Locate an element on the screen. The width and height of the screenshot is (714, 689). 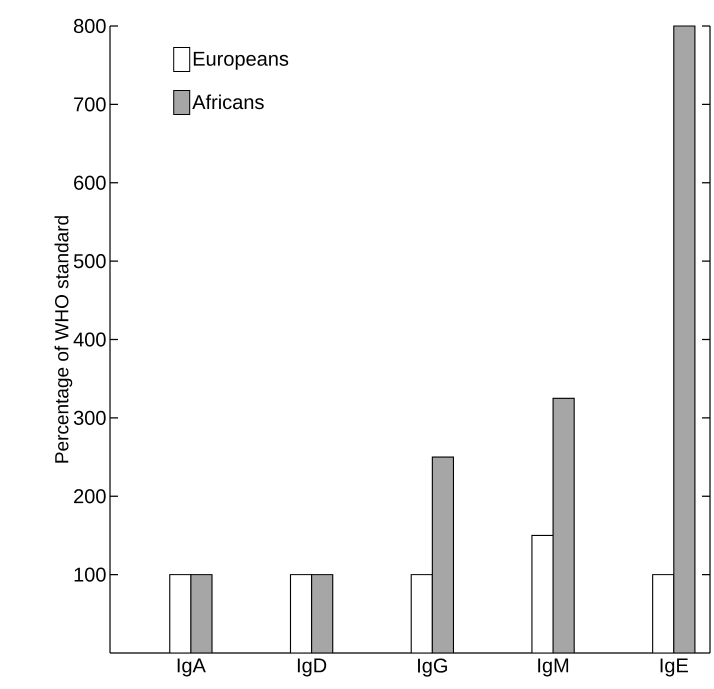
y-tick-label: 100 is located at coordinates (90, 575).